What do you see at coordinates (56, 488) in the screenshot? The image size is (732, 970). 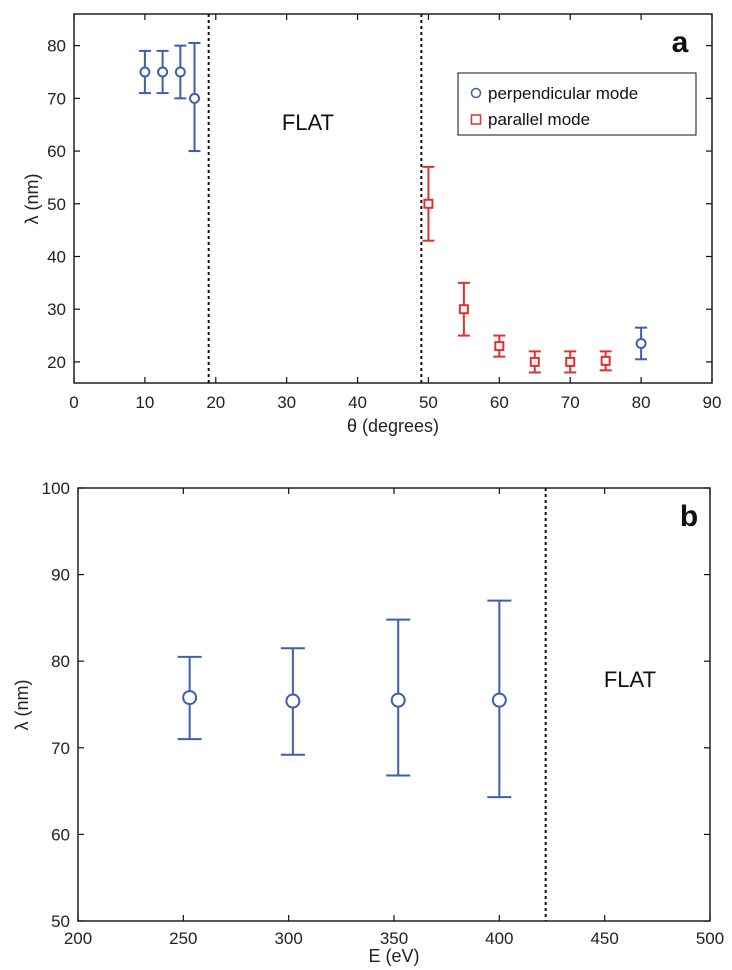 I see `y-tick-label: 100` at bounding box center [56, 488].